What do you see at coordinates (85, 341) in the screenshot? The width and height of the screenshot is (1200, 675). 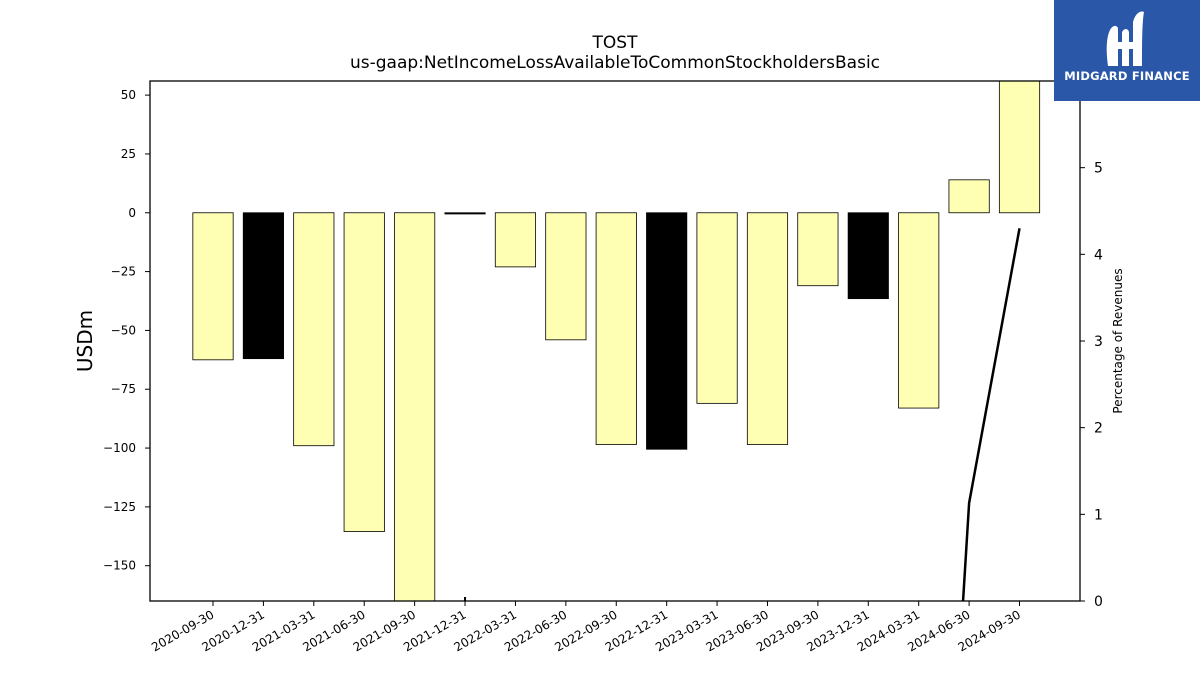 I see `y-axis-label: USDm` at bounding box center [85, 341].